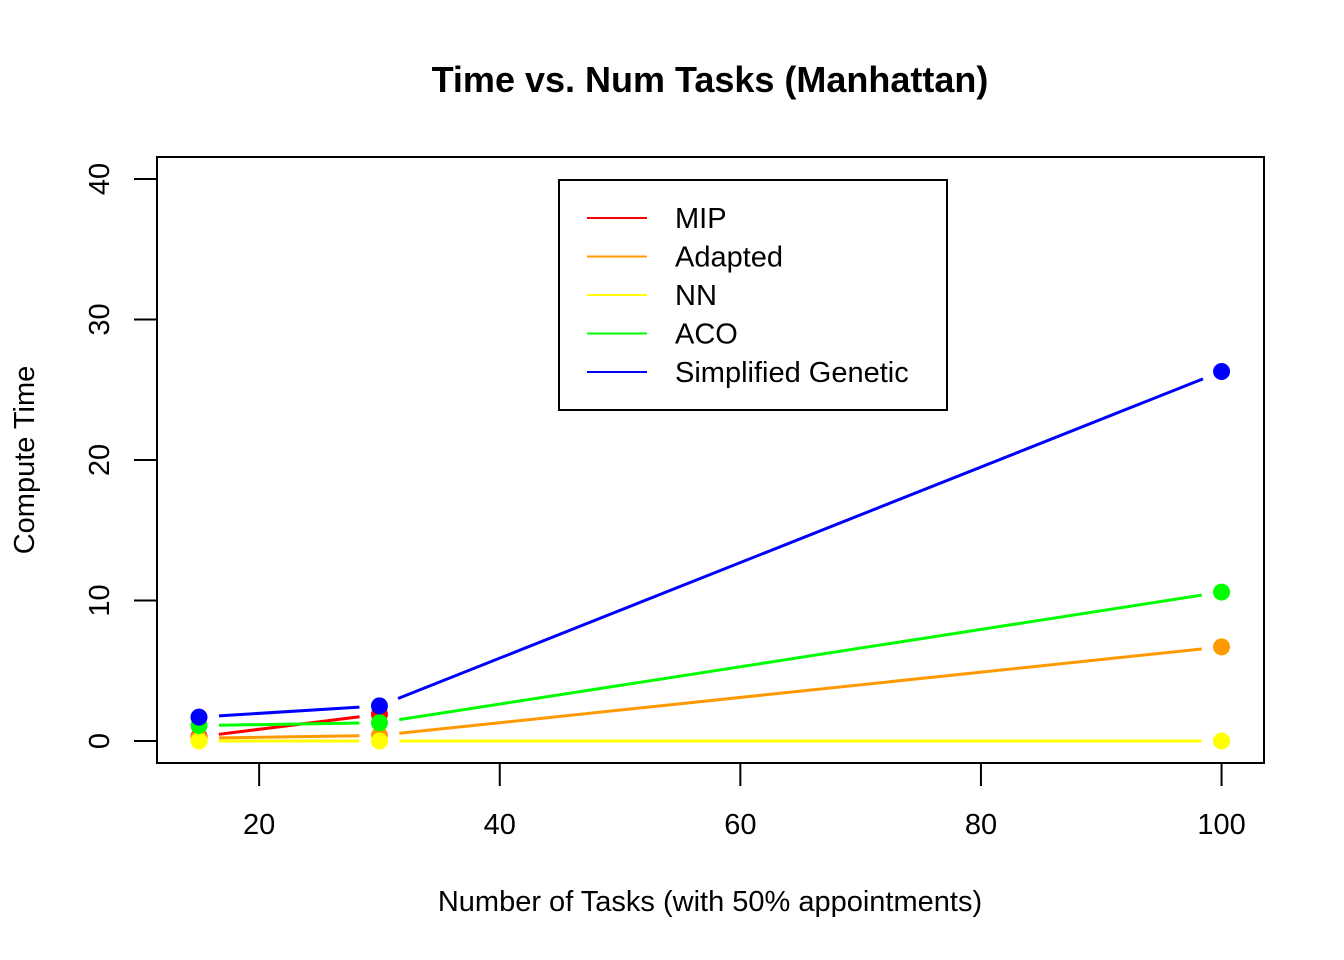 The height and width of the screenshot is (960, 1344). I want to click on legend-label: MIP, so click(701, 219).